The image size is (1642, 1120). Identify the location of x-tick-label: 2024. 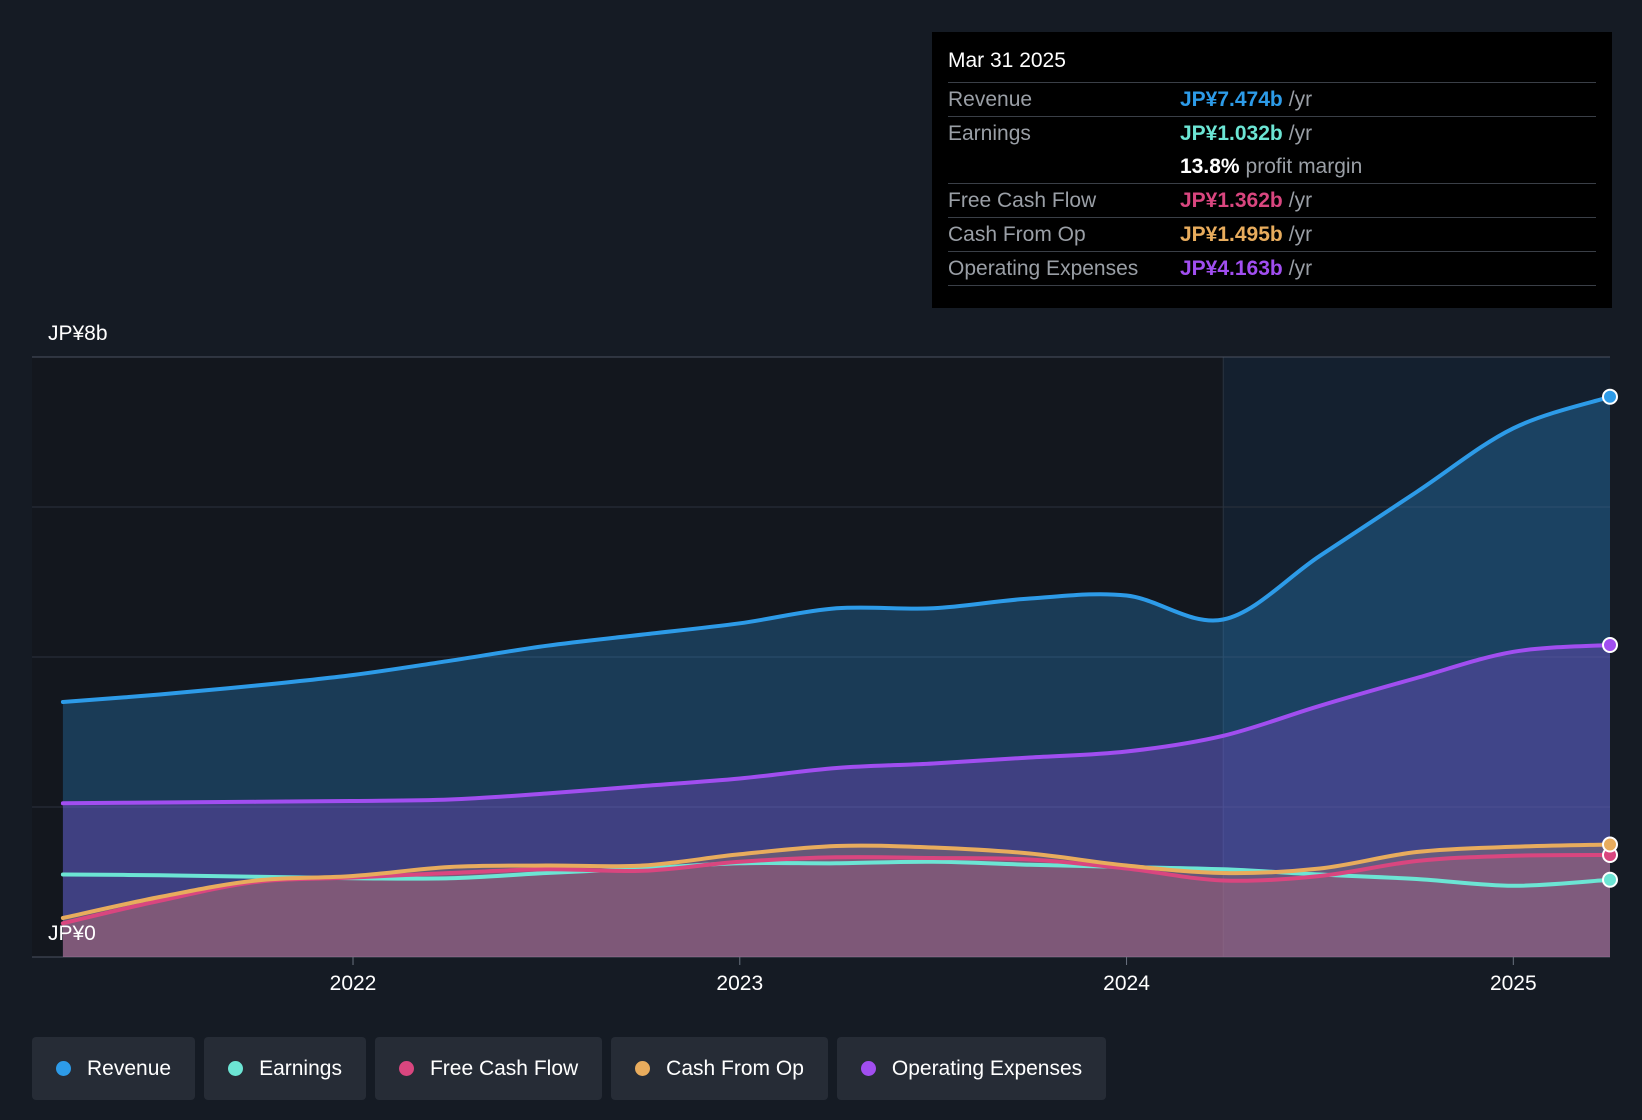
(1126, 983).